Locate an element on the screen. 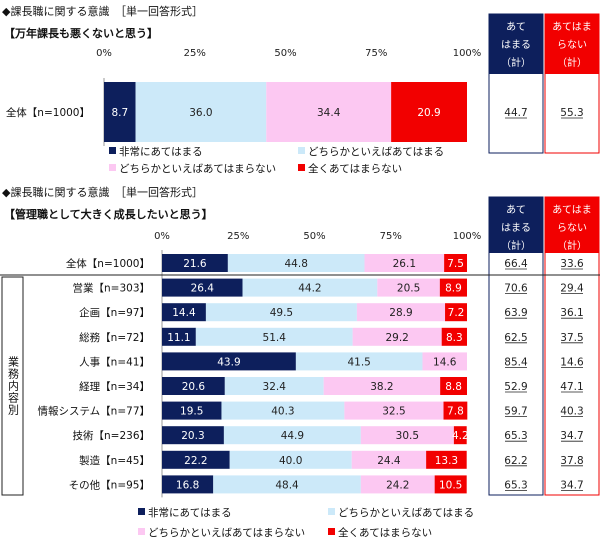  chart-title: 【管理職として大きく成長したいと思う】 is located at coordinates (108, 214).